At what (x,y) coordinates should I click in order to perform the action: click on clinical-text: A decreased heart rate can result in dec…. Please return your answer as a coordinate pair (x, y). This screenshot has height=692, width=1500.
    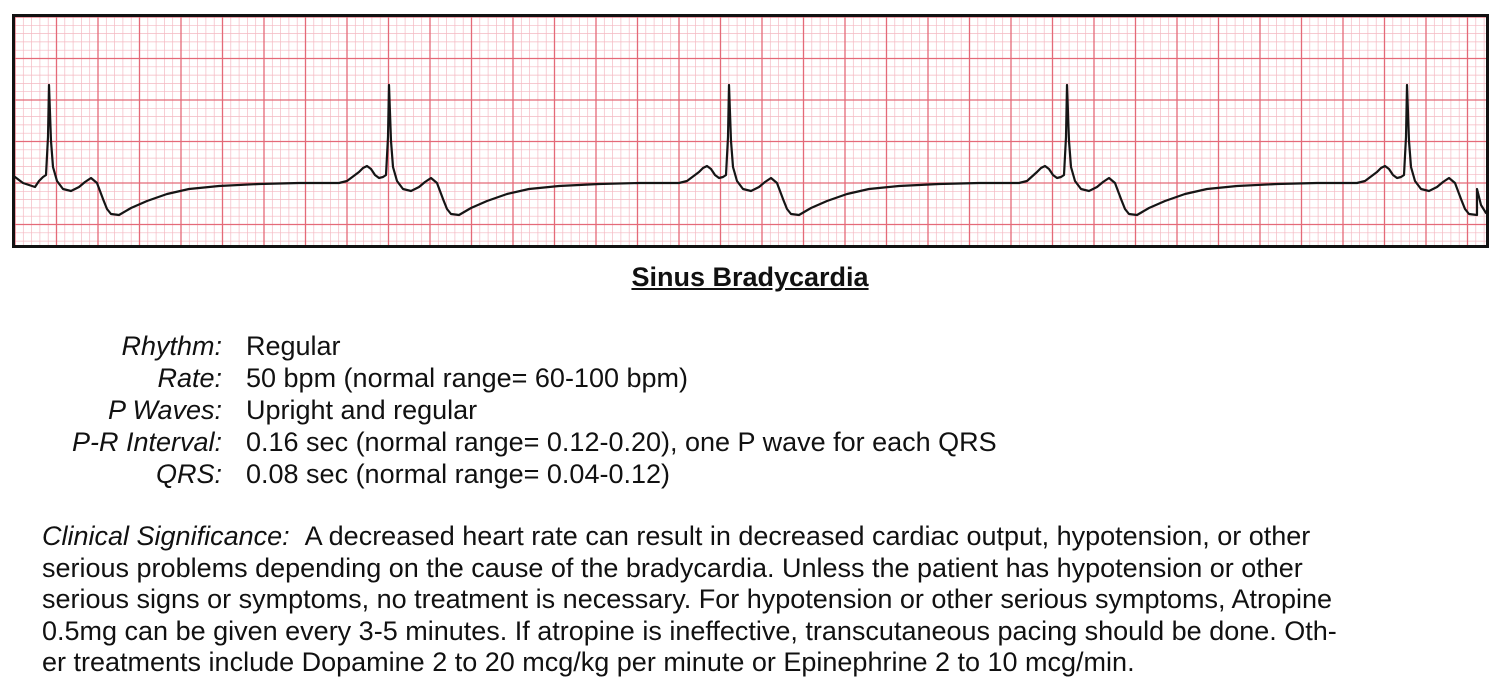
    Looking at the image, I should click on (807, 536).